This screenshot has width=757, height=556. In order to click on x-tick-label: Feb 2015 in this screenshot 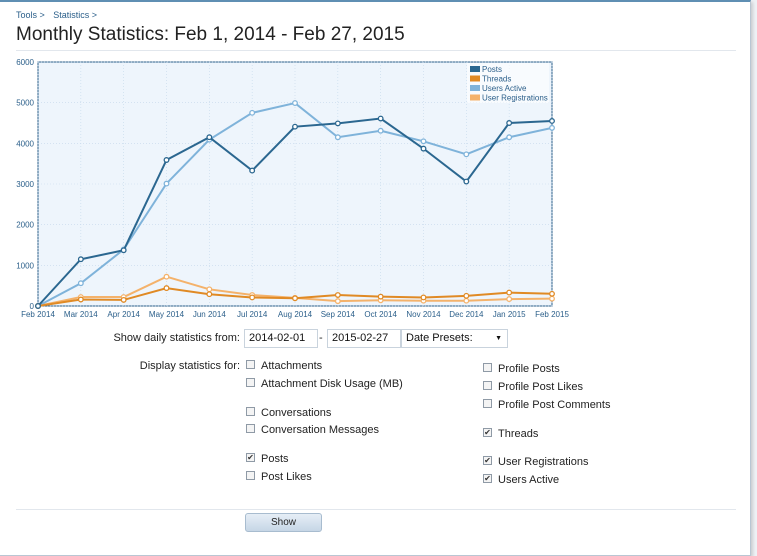, I will do `click(552, 314)`.